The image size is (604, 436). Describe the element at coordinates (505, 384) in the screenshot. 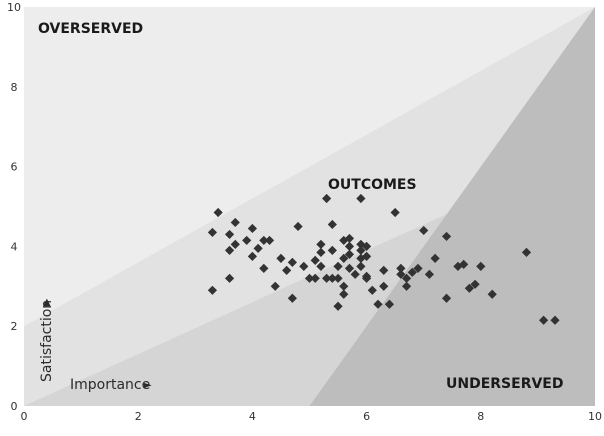

I see `region-label-underserved: UNDERSERVED` at that location.